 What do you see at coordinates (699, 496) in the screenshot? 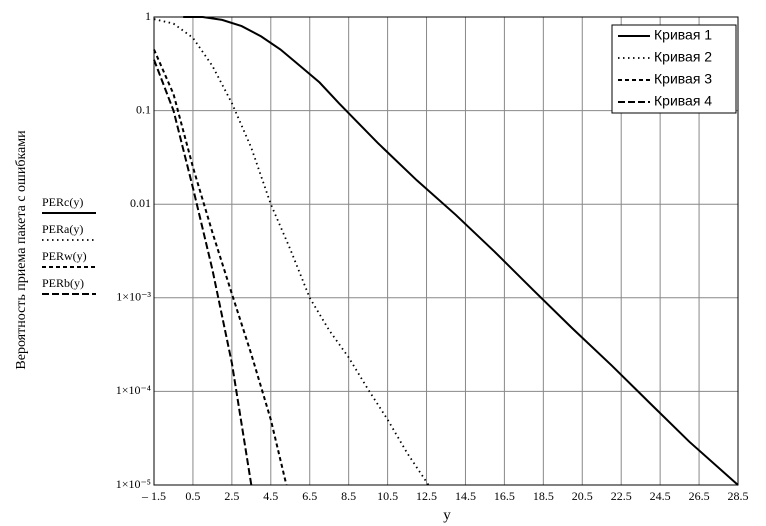
I see `x-tick-label: 26.5` at bounding box center [699, 496].